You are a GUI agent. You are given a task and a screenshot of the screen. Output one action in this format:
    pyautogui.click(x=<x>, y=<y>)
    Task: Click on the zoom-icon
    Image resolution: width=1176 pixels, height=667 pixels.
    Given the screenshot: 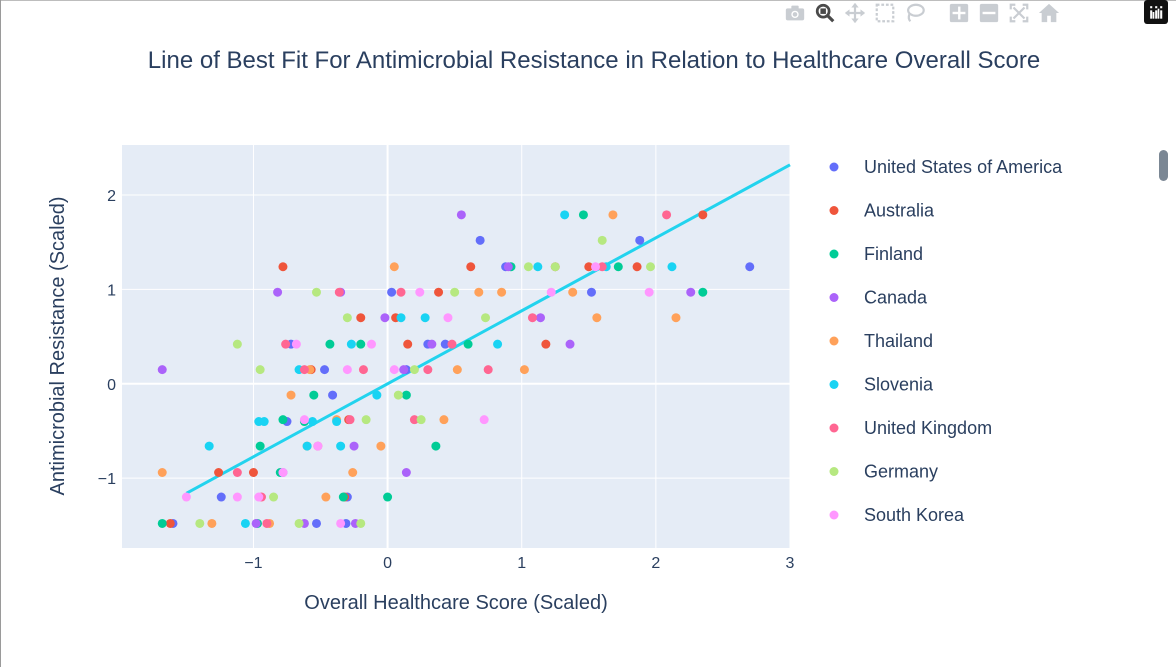 What is the action you would take?
    pyautogui.click(x=825, y=13)
    